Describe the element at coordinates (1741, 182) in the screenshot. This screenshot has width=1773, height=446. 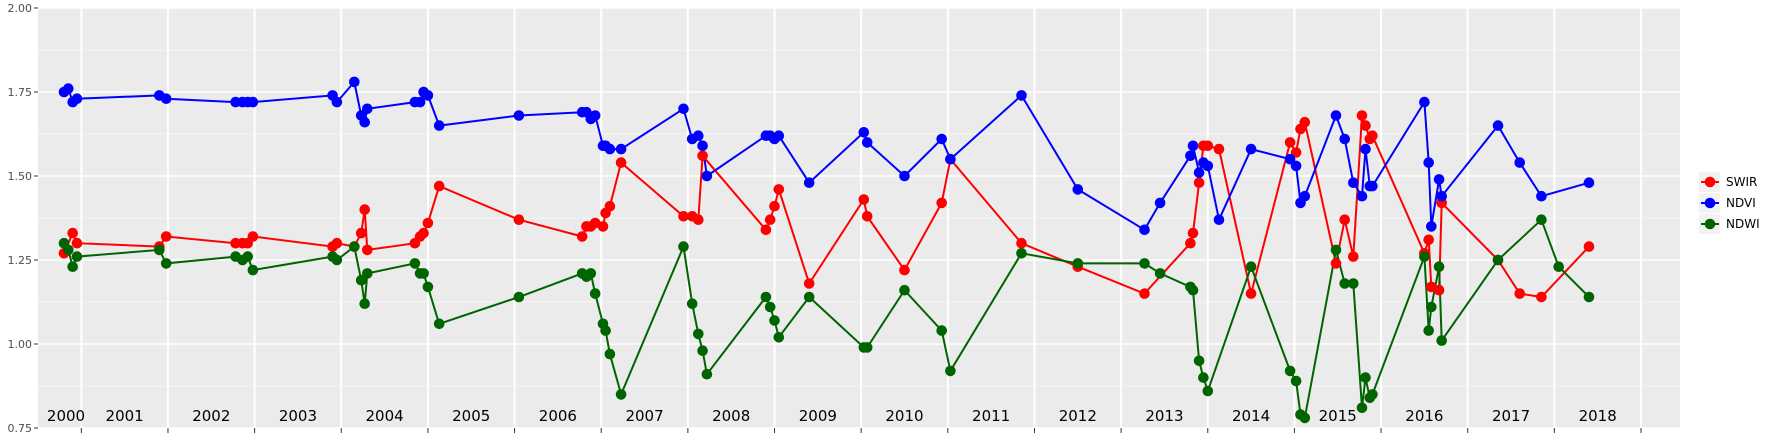
I see `legend-label: SWIR` at that location.